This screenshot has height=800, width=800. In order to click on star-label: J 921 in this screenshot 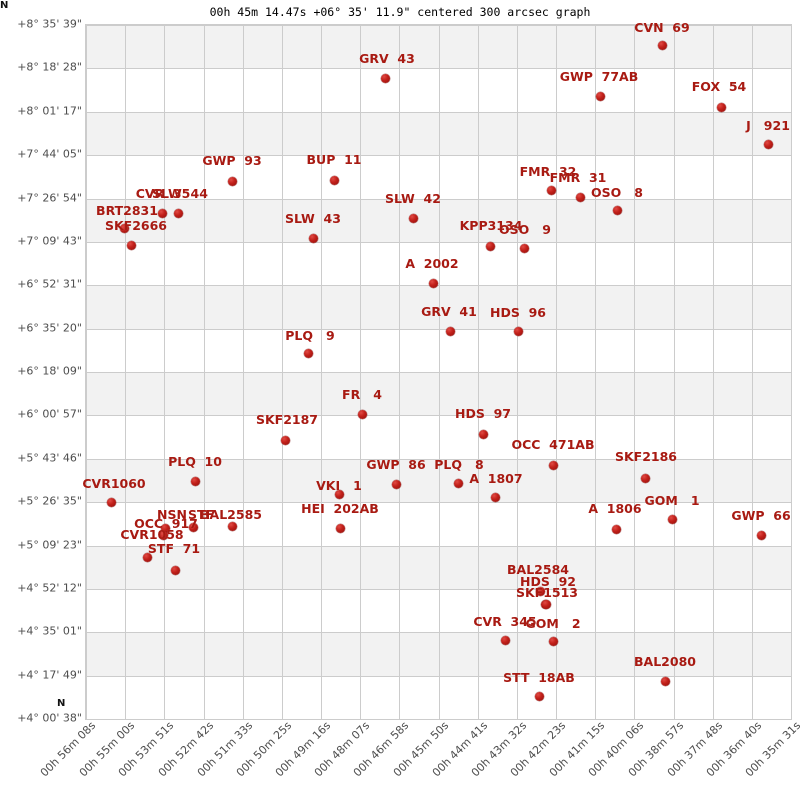, I will do `click(768, 125)`.